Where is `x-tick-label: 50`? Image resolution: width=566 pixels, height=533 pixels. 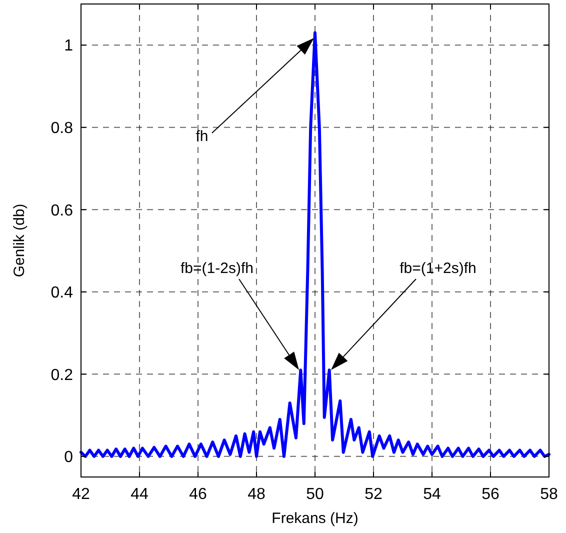
x-tick-label: 50 is located at coordinates (315, 494).